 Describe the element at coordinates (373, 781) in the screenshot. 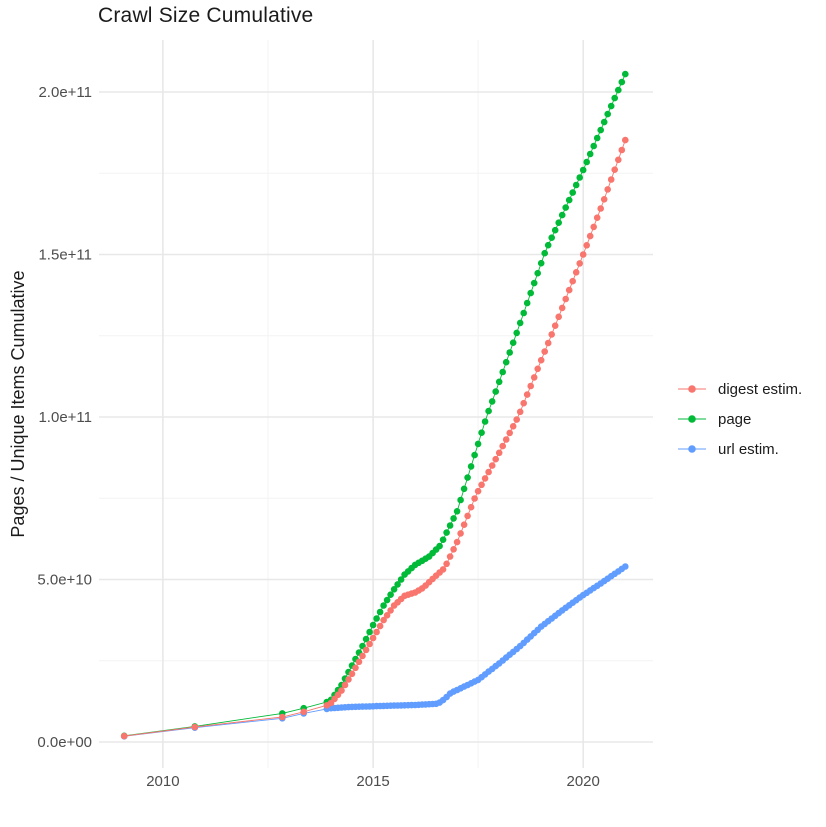

I see `x-axis-tick-labels: 2010 2015 2020` at that location.